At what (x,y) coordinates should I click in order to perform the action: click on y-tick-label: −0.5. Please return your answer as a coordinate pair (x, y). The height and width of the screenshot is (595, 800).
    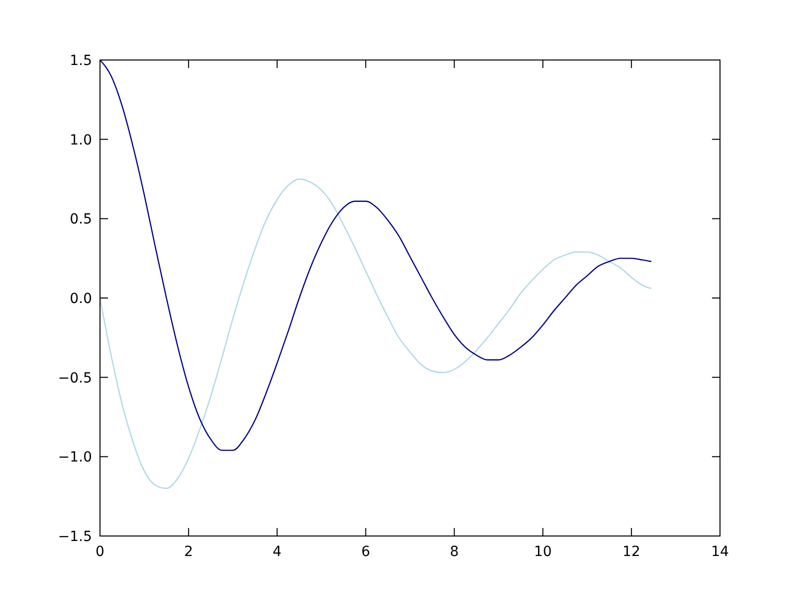
    Looking at the image, I should click on (75, 378).